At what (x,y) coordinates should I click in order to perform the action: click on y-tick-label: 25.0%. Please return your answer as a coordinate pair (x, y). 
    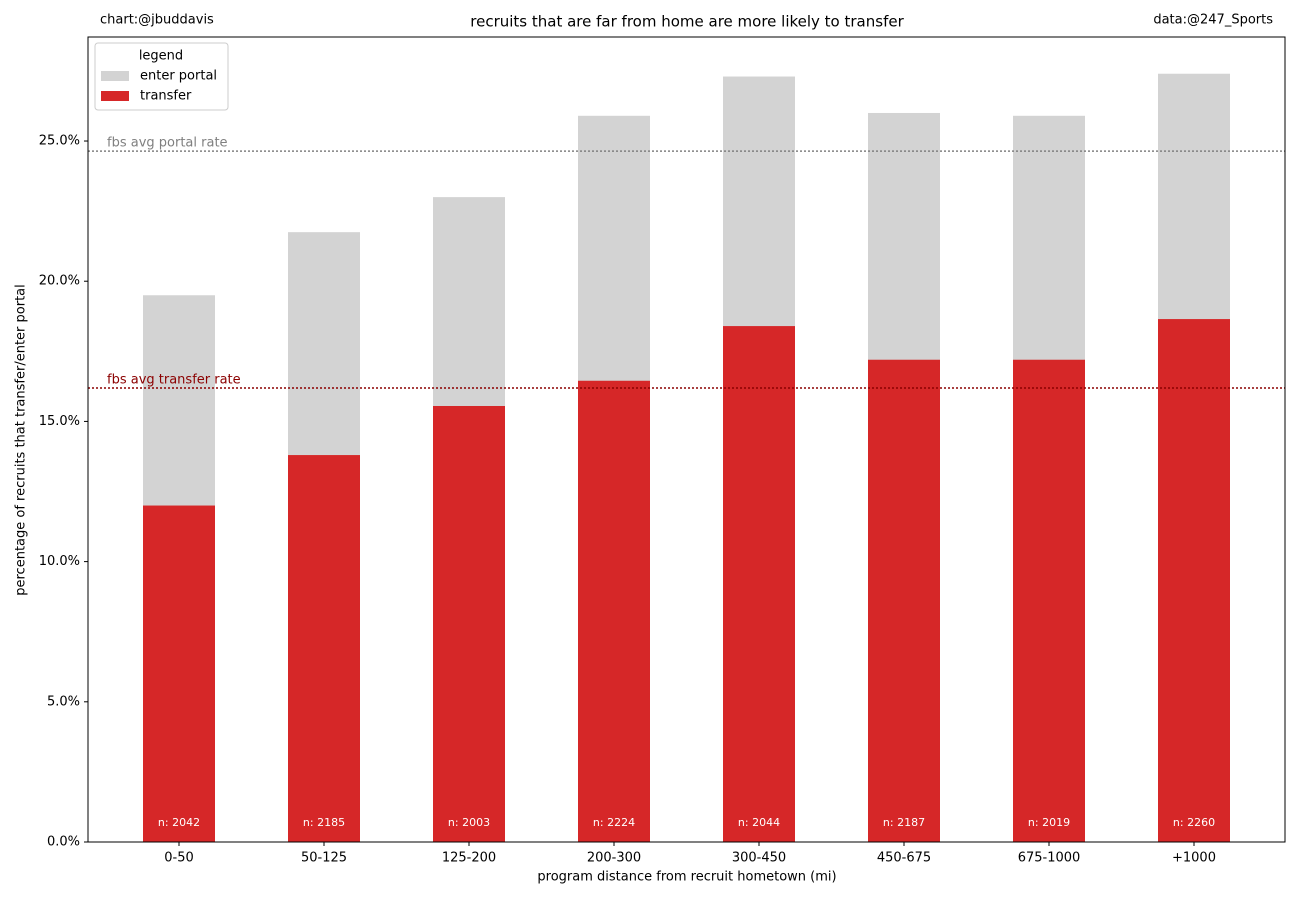
    Looking at the image, I should click on (59, 141).